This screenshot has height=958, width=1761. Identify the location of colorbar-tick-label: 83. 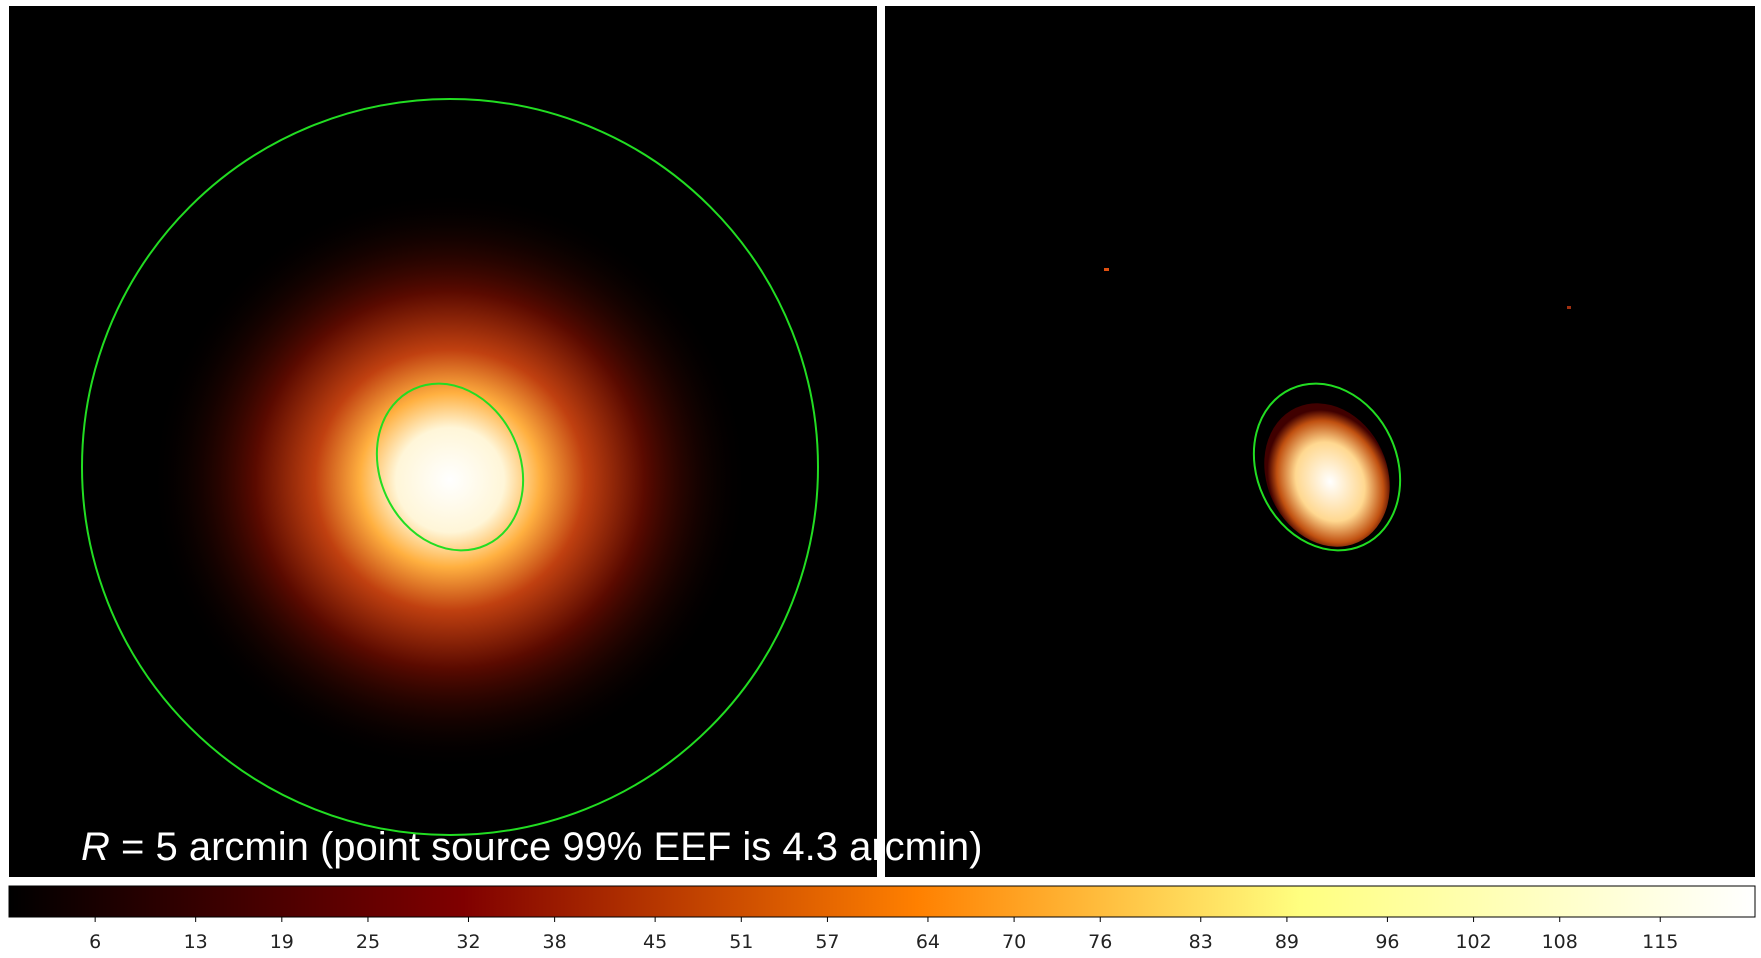
(1201, 942).